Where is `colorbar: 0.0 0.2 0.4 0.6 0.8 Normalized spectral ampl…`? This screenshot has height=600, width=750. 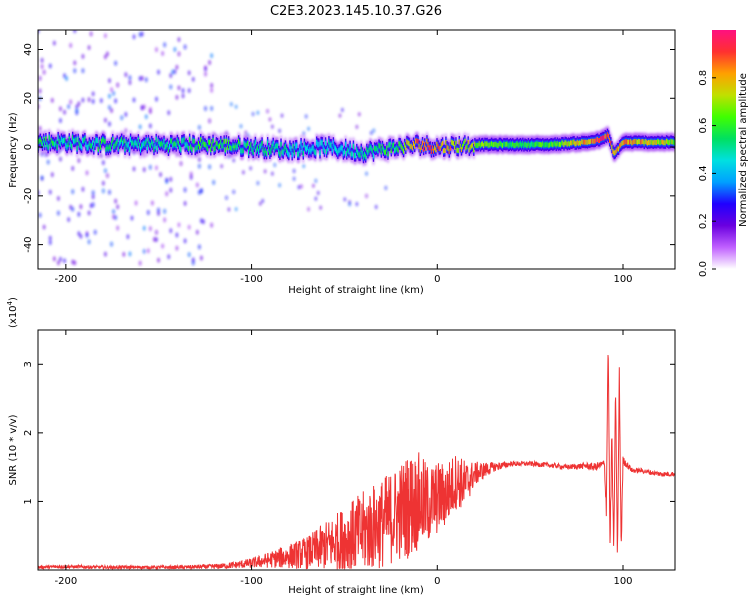 colorbar: 0.0 0.2 0.4 0.6 0.8 Normalized spectral ampl… is located at coordinates (723, 153).